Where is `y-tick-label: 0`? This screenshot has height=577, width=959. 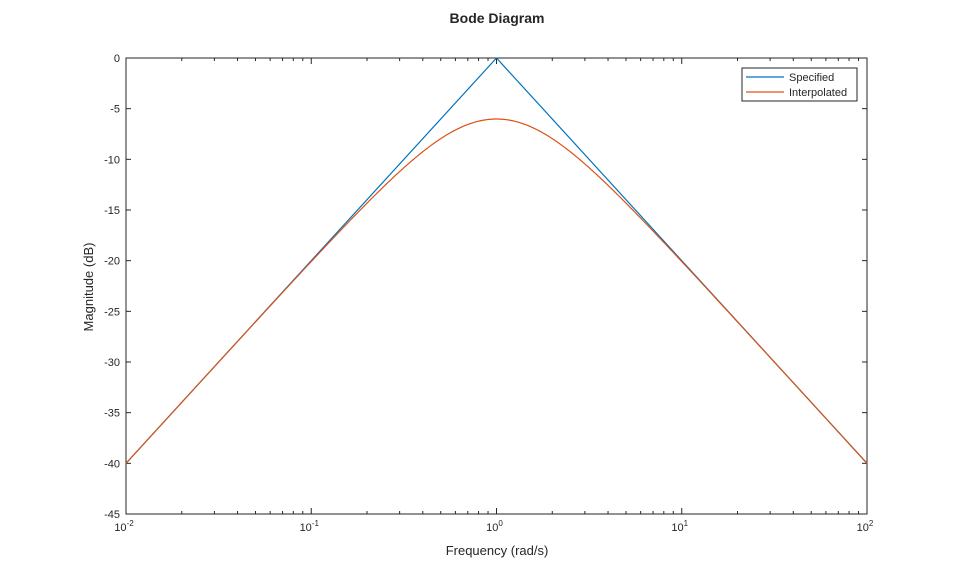 y-tick-label: 0 is located at coordinates (117, 59).